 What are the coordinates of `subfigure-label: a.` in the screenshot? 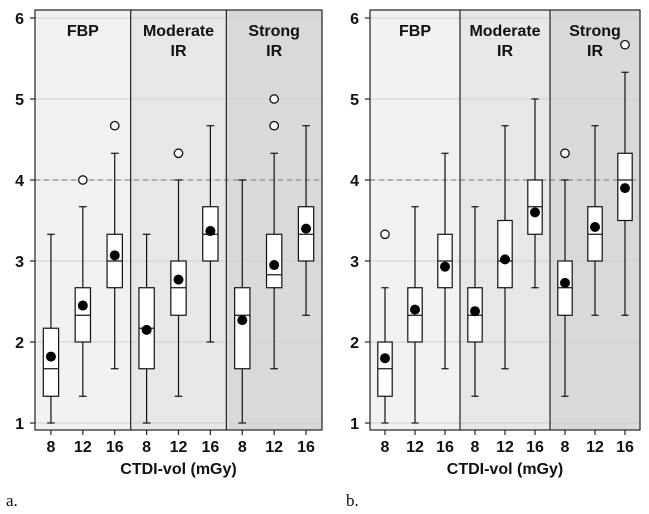 It's located at (12, 500).